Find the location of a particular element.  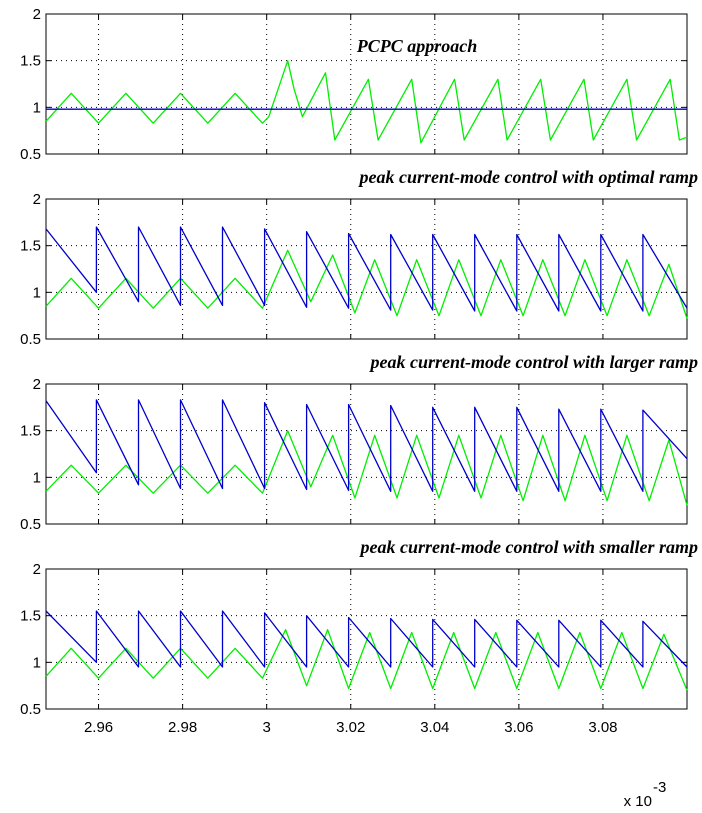

panel-title-1: PCPC approach is located at coordinates (417, 46).